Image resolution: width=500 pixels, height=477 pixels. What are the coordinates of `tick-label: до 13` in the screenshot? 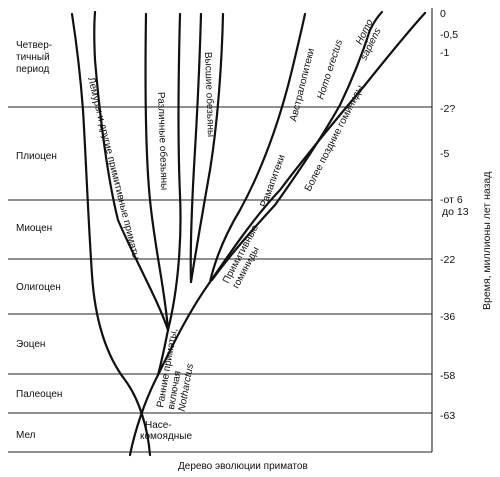 It's located at (455, 212).